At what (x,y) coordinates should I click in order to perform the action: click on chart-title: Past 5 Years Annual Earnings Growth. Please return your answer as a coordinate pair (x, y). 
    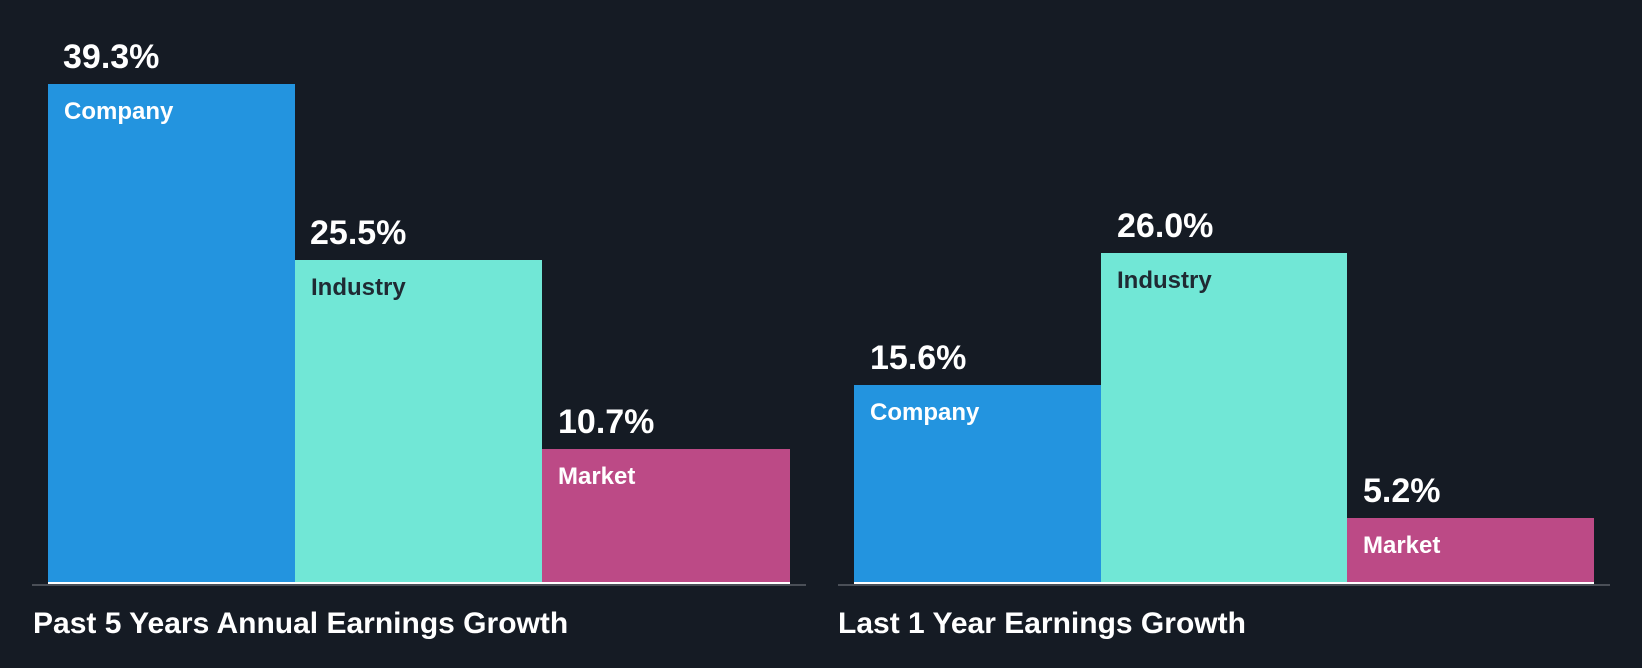
    Looking at the image, I should click on (301, 623).